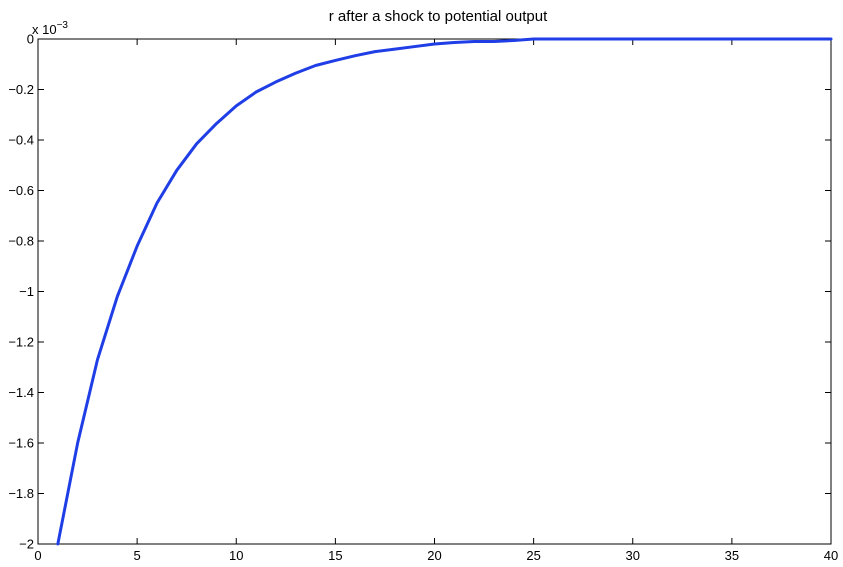  I want to click on y-tick-label: −1.2, so click(21, 342).